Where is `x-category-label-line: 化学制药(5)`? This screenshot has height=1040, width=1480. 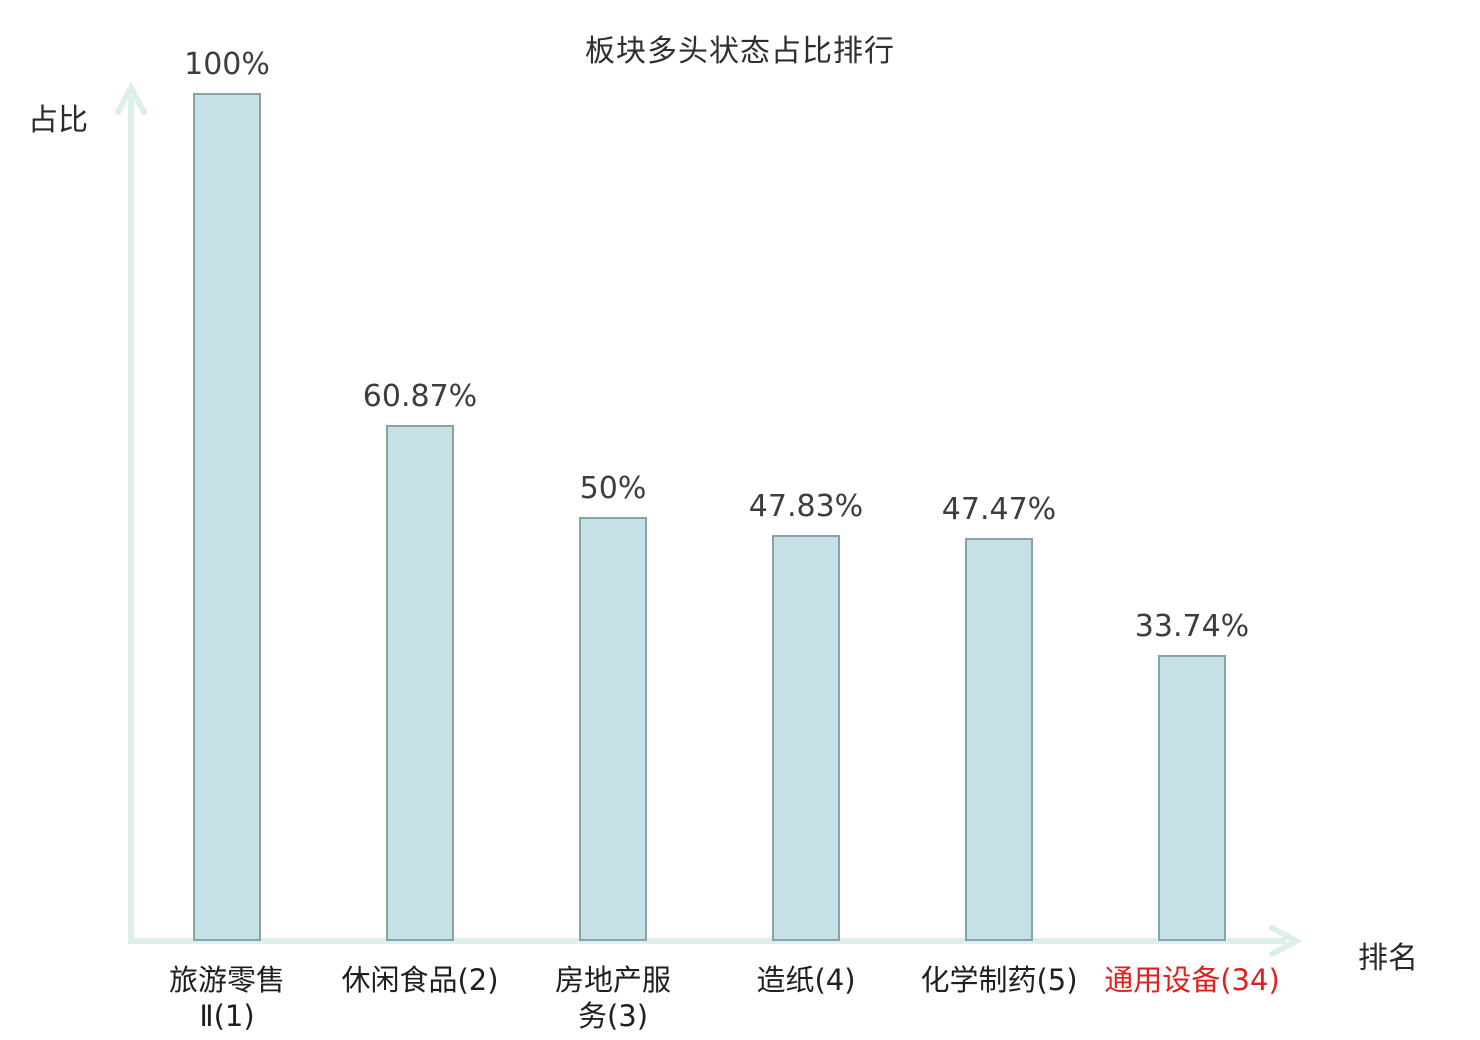
x-category-label-line: 化学制药(5) is located at coordinates (999, 980).